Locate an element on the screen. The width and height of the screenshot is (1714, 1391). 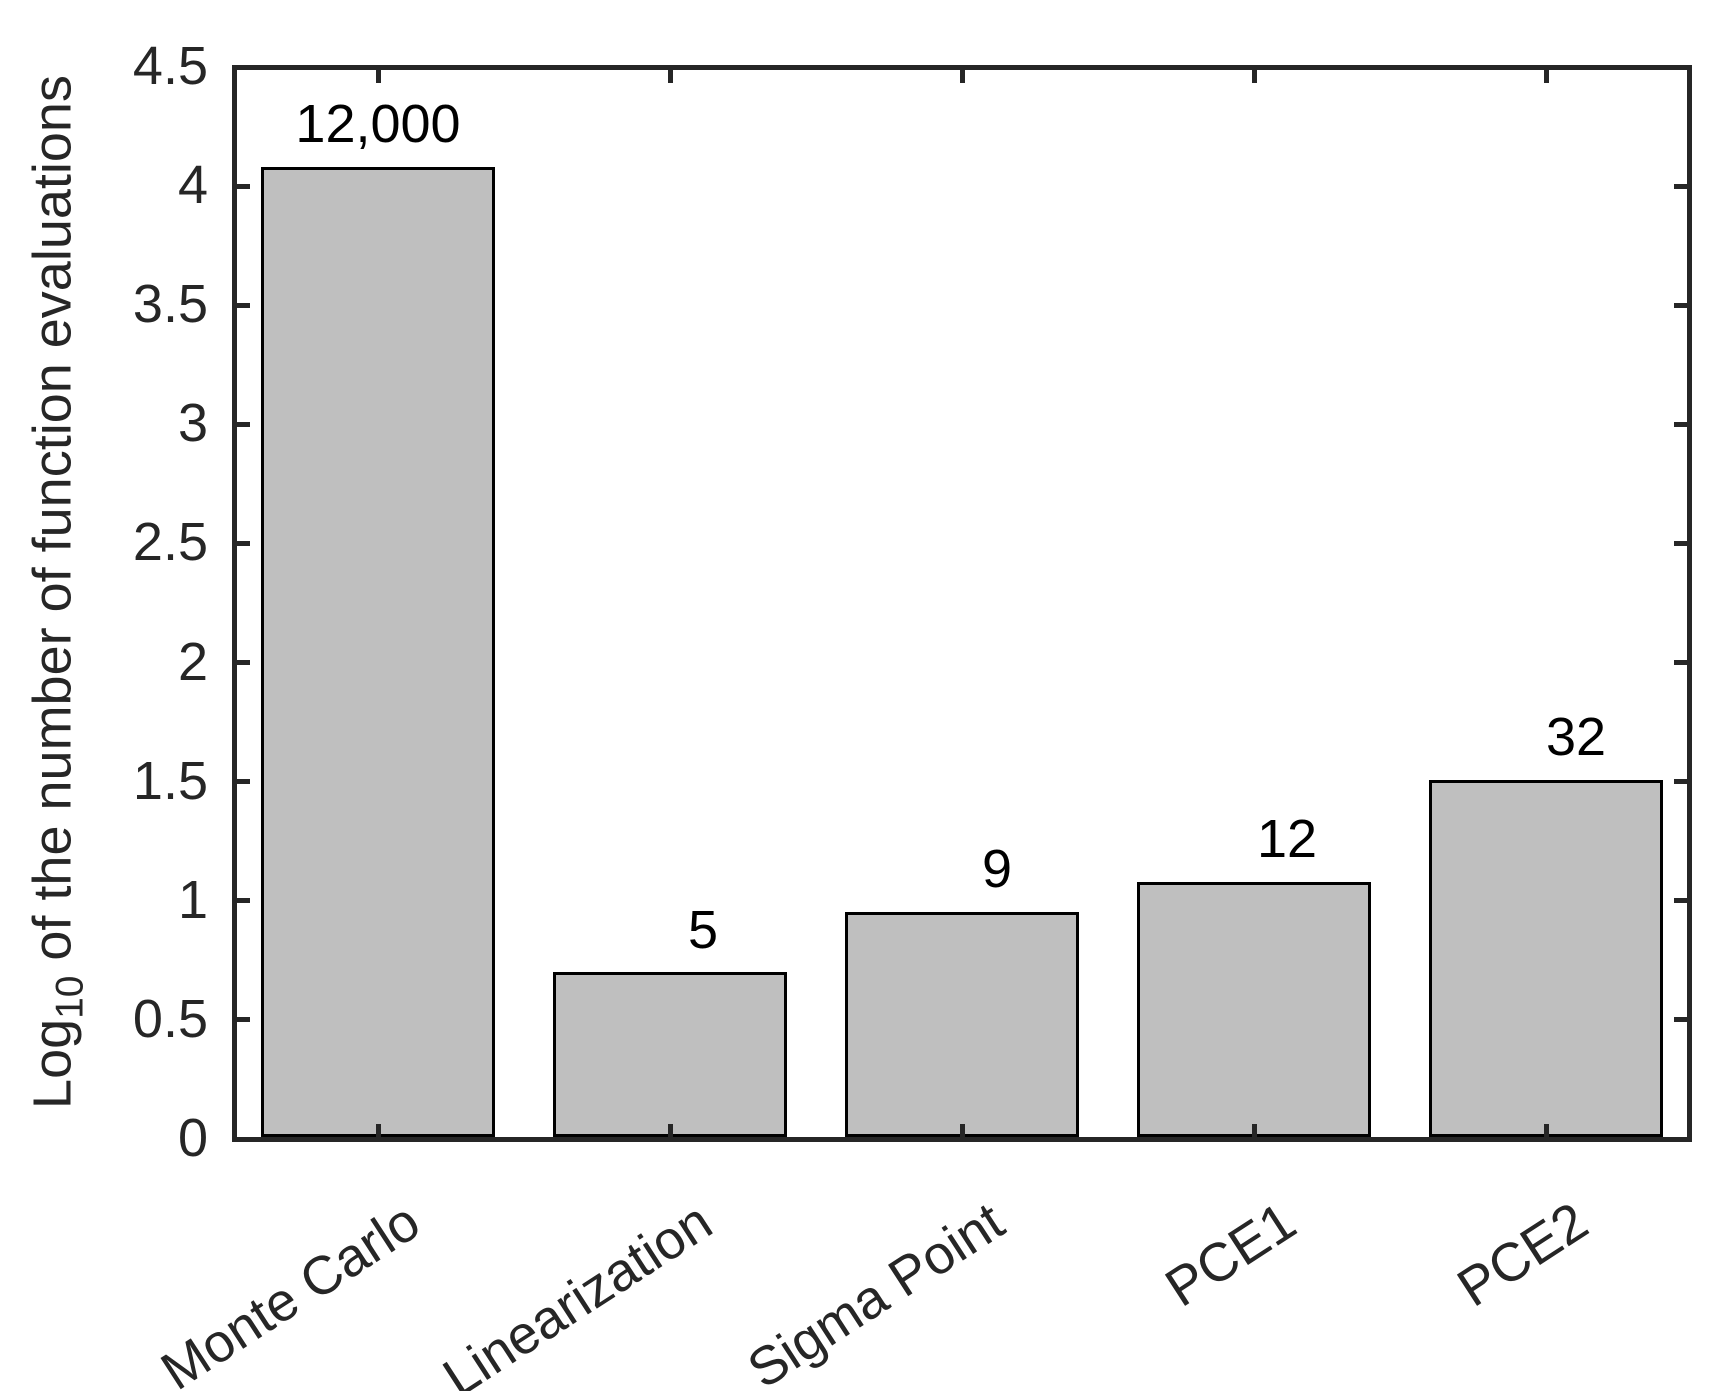
x-tick-label-pce1: PCE1 is located at coordinates (1231, 1255).